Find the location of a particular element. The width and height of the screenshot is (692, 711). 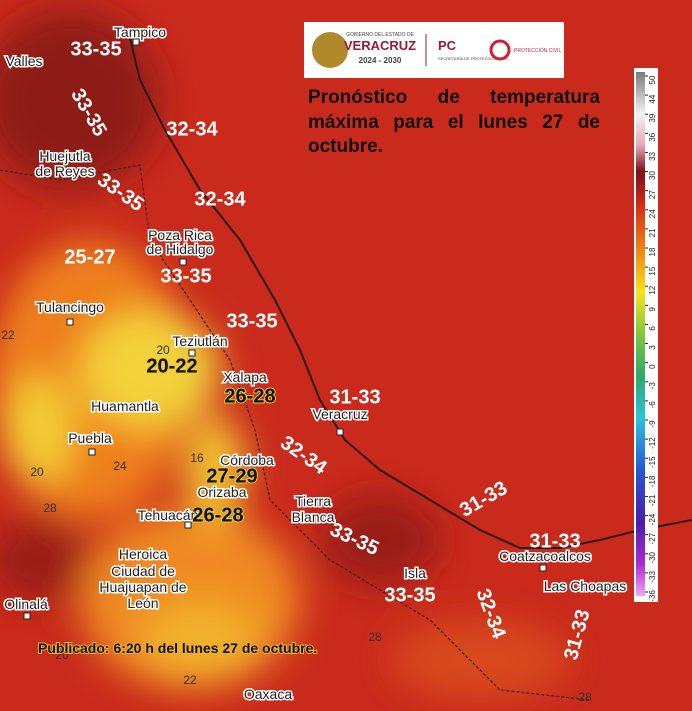

colorbar-tick-label: -33 is located at coordinates (652, 577).